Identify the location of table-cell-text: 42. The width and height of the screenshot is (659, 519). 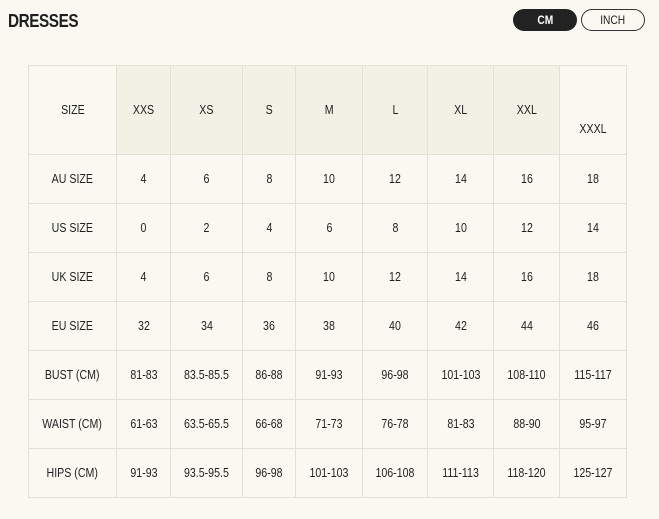
(460, 326).